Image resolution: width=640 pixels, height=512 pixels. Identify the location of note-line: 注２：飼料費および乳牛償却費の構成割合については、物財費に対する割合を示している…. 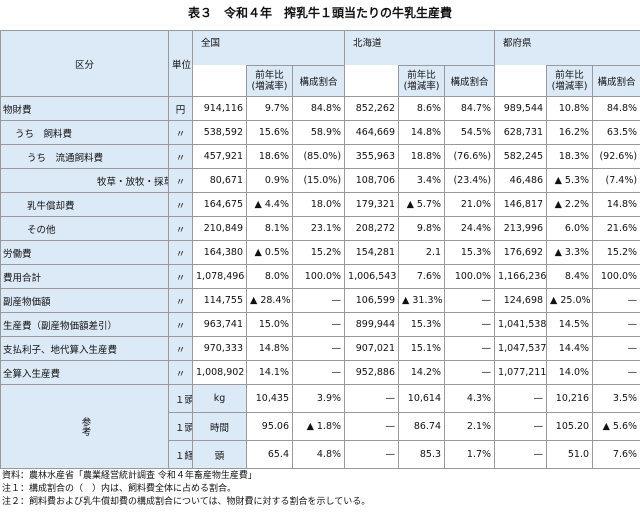
(186, 502).